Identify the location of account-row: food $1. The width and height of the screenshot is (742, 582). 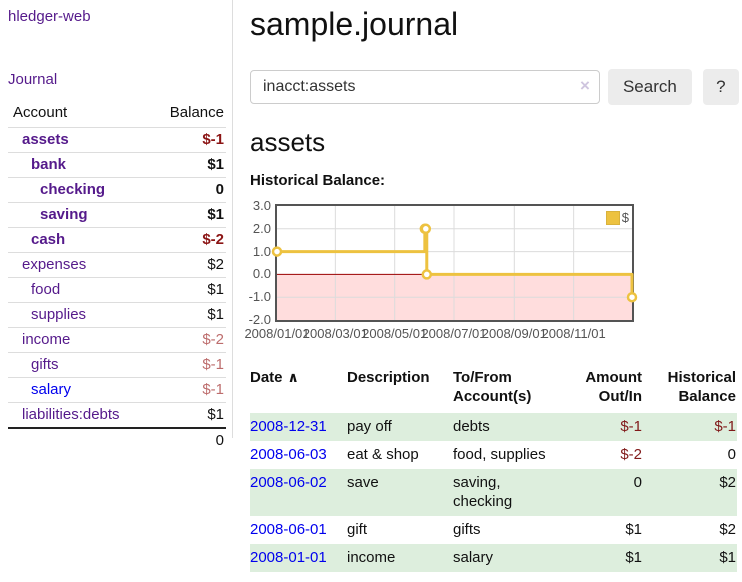
(117, 290).